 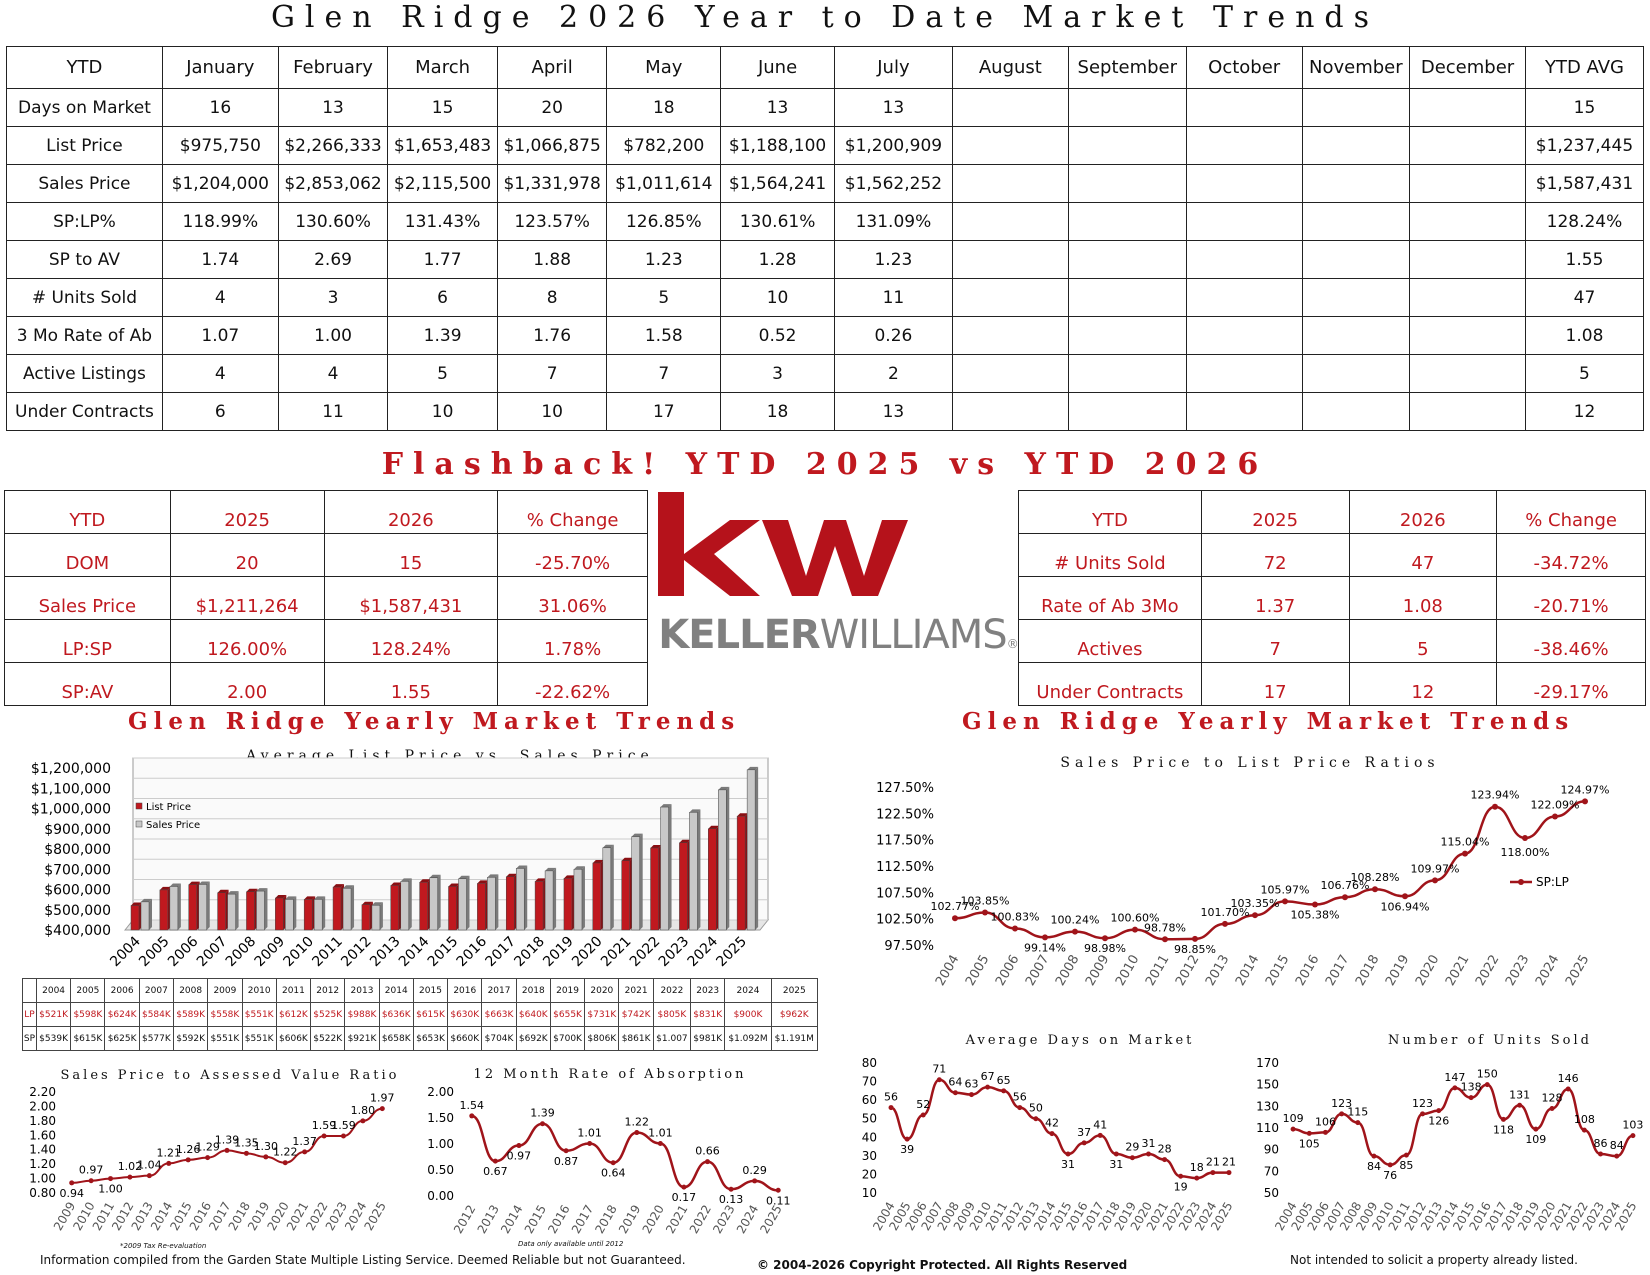 I want to click on data-label: 1.04, so click(x=149, y=1165).